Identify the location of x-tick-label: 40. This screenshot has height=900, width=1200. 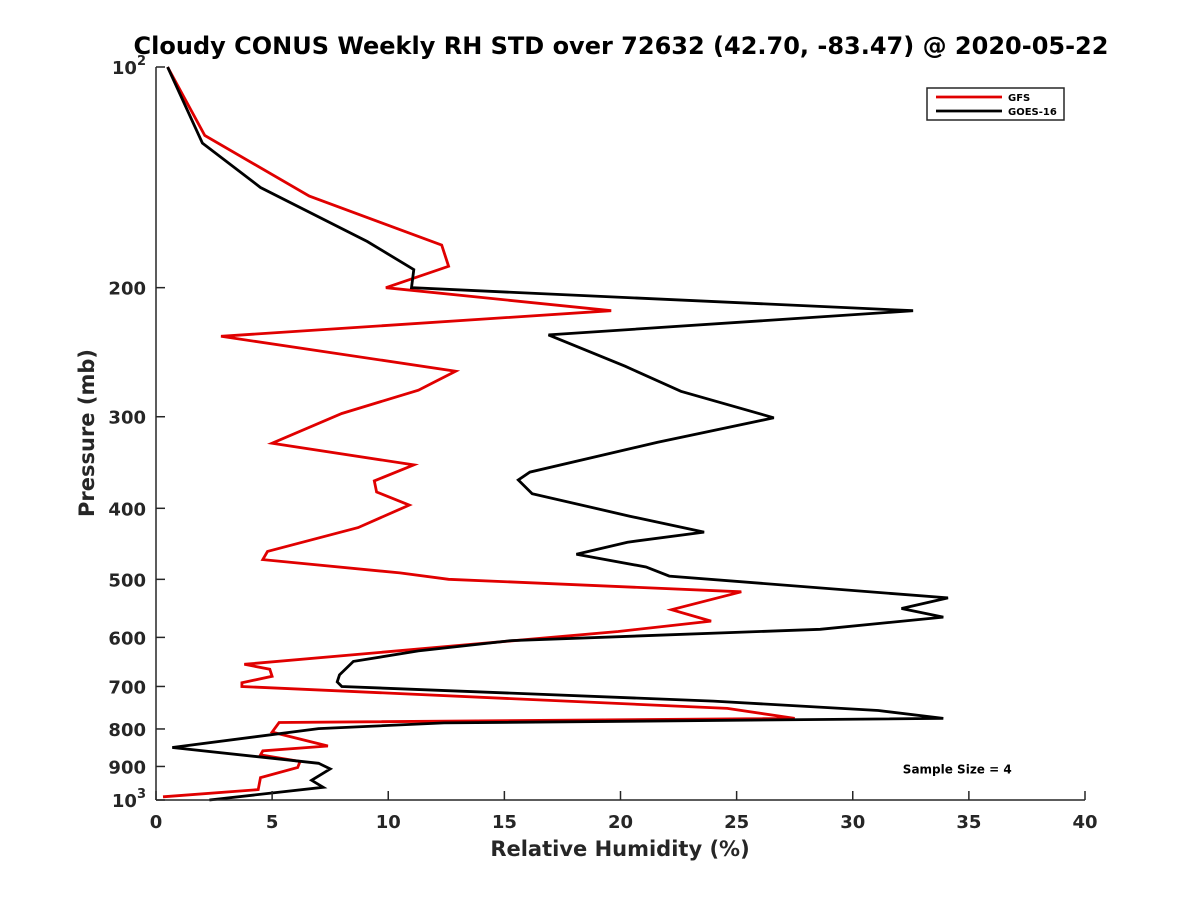
(1084, 822).